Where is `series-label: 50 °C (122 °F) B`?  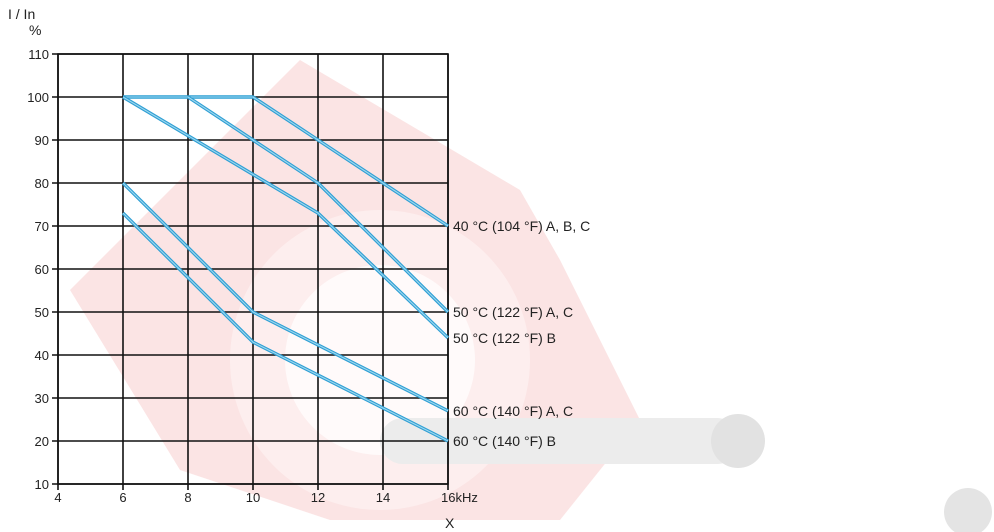 series-label: 50 °C (122 °F) B is located at coordinates (504, 338).